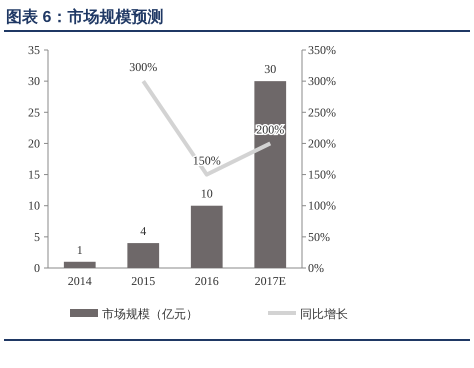 This screenshot has height=368, width=474. I want to click on x-tick-label: 2014, so click(80, 281).